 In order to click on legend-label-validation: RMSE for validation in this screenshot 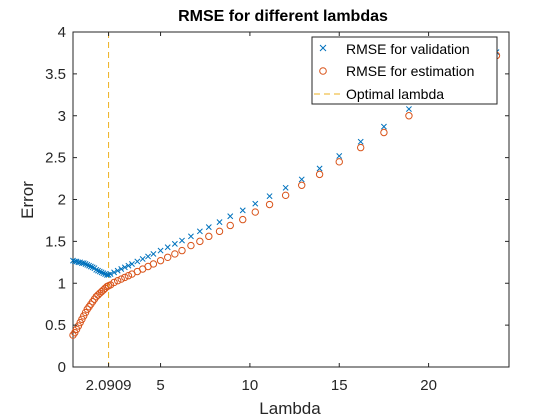, I will do `click(408, 49)`.